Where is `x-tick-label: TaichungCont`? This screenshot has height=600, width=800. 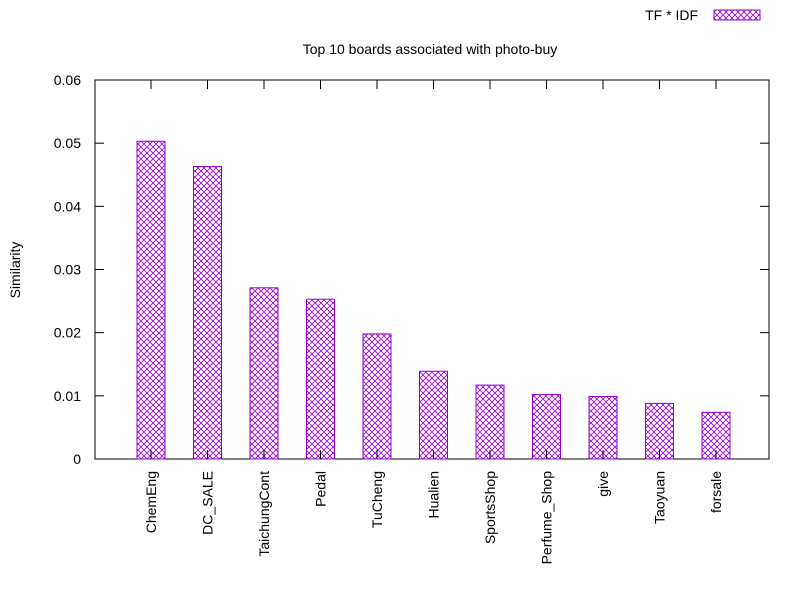
x-tick-label: TaichungCont is located at coordinates (264, 514).